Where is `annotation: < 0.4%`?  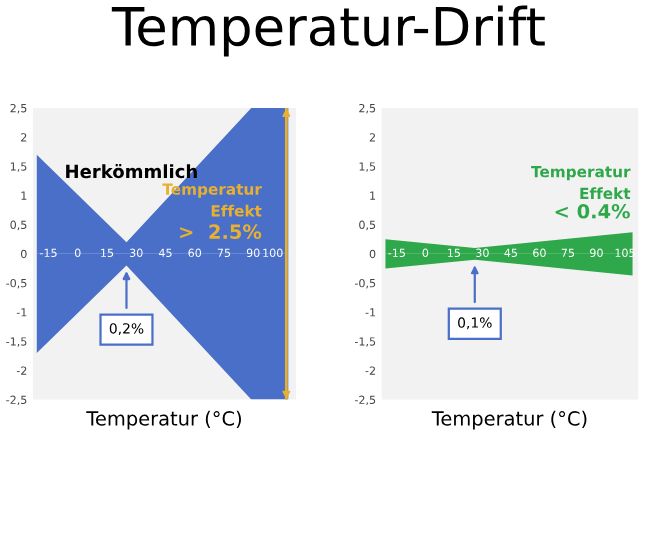
annotation: < 0.4% is located at coordinates (592, 211).